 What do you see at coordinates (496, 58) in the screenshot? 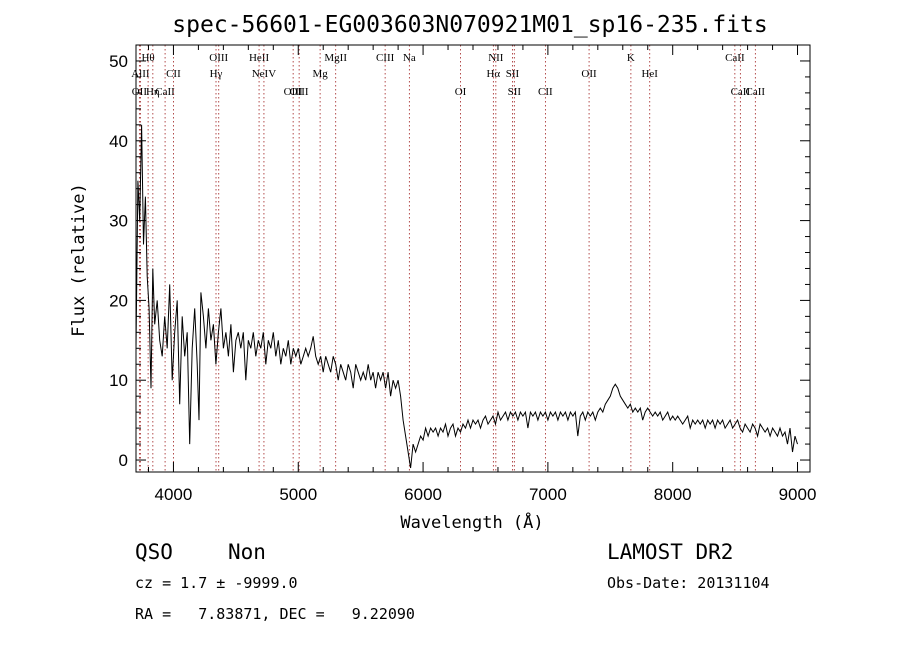
I see `spectral-line-label: NII` at bounding box center [496, 58].